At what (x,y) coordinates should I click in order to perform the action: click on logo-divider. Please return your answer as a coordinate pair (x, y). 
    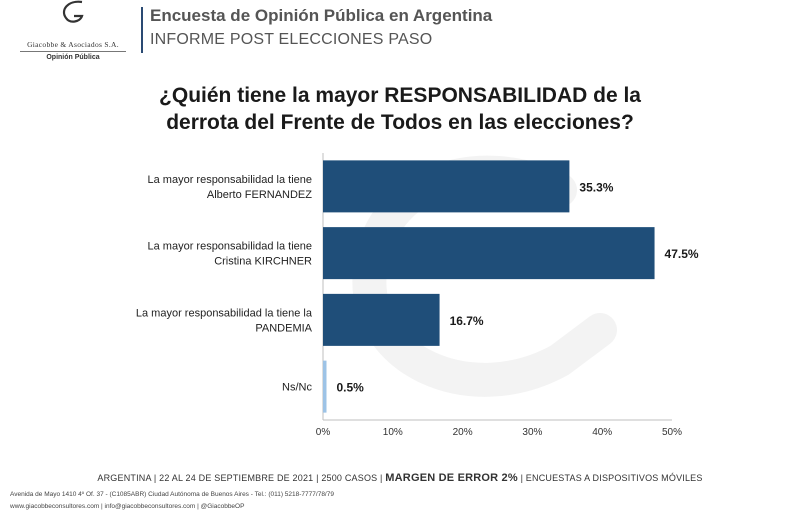
    Looking at the image, I should click on (73, 51).